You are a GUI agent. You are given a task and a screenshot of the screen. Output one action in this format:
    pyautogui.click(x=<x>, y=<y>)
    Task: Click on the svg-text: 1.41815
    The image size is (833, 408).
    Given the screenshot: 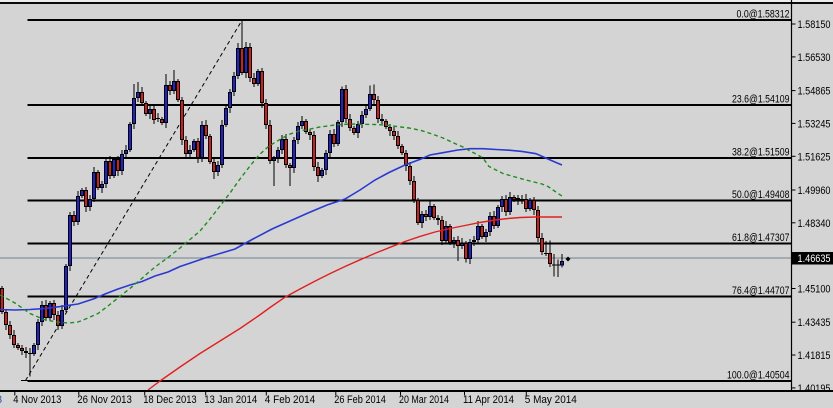 What is the action you would take?
    pyautogui.click(x=814, y=356)
    